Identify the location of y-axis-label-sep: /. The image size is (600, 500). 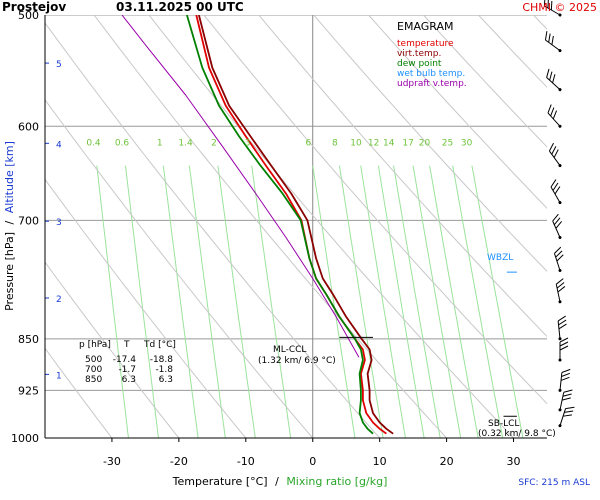
(9, 222).